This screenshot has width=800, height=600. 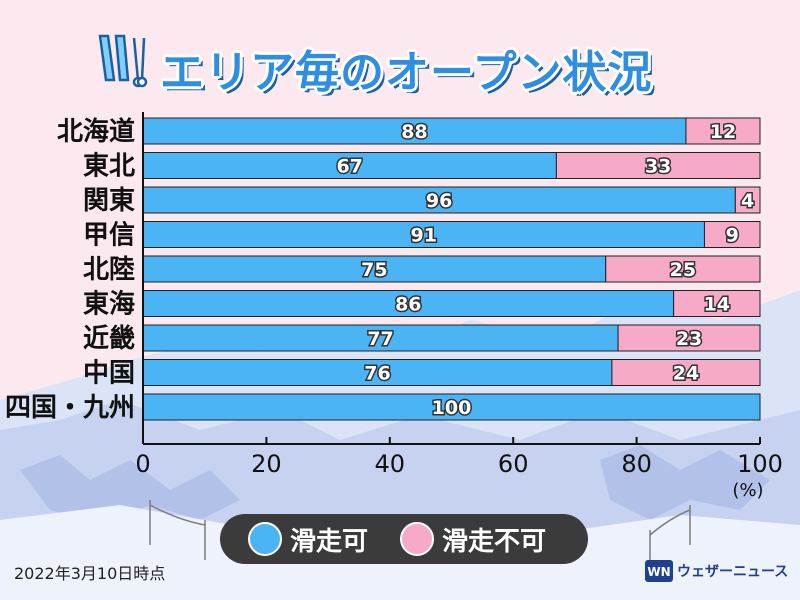 I want to click on data-label: 91, so click(x=424, y=236).